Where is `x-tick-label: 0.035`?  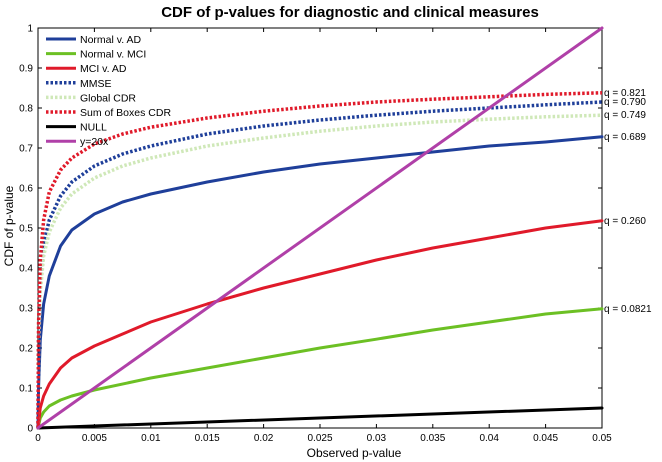 x-tick-label: 0.035 is located at coordinates (432, 438).